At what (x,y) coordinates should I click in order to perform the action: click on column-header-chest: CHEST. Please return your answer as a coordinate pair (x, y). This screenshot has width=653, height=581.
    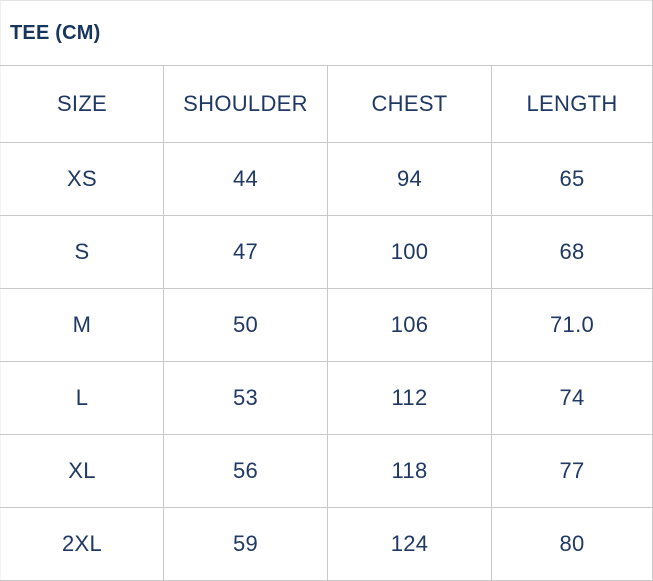
    Looking at the image, I should click on (409, 104).